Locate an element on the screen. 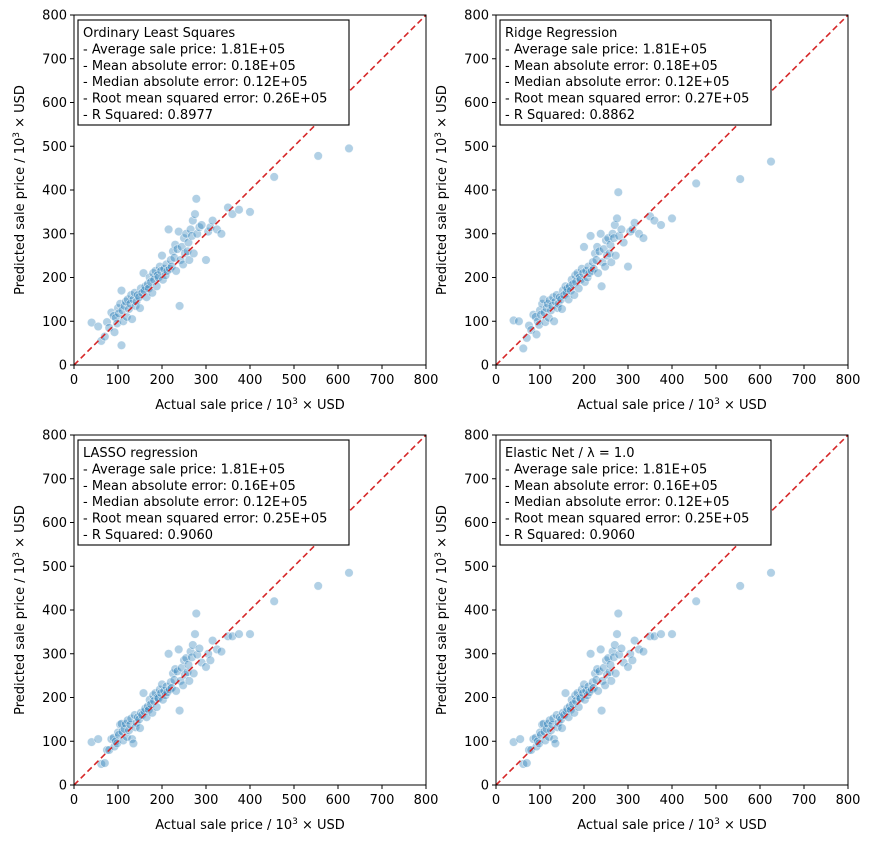  annotation-box is located at coordinates (635, 492).